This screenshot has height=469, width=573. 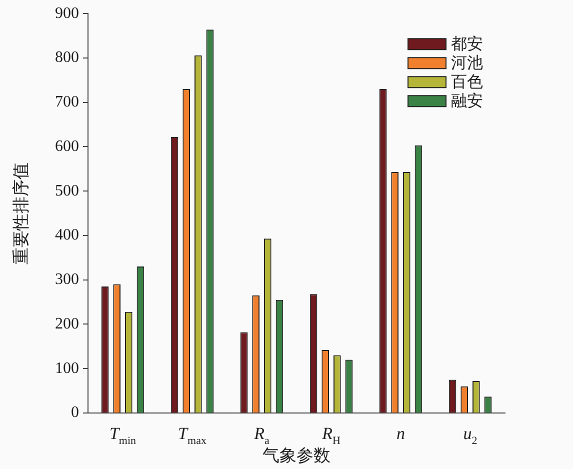 What do you see at coordinates (67, 279) in the screenshot?
I see `y-tick-label: 300` at bounding box center [67, 279].